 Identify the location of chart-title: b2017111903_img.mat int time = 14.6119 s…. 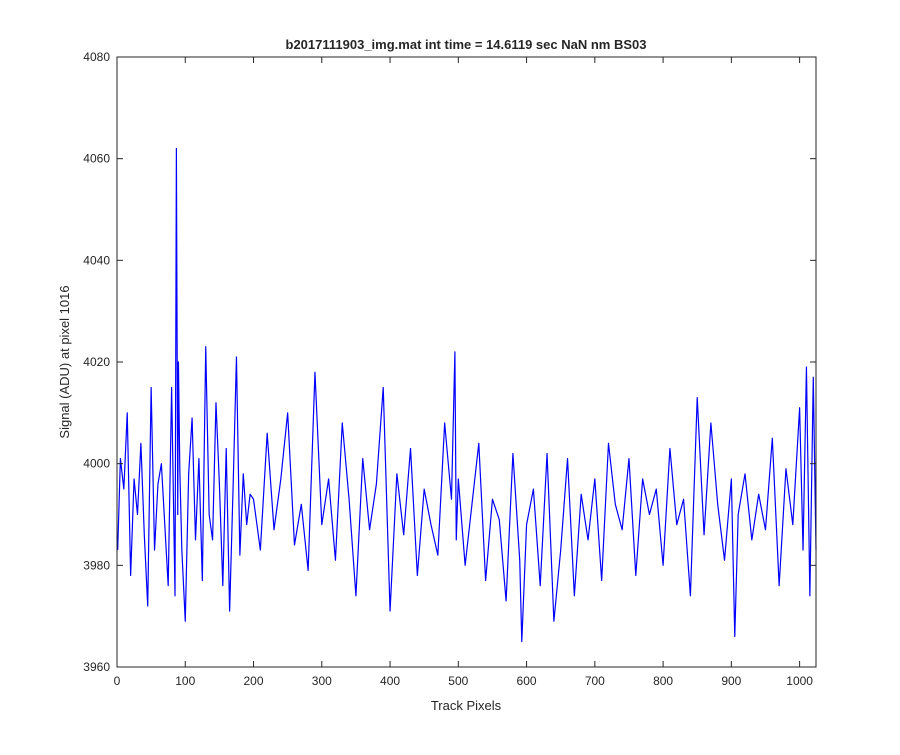
(466, 44).